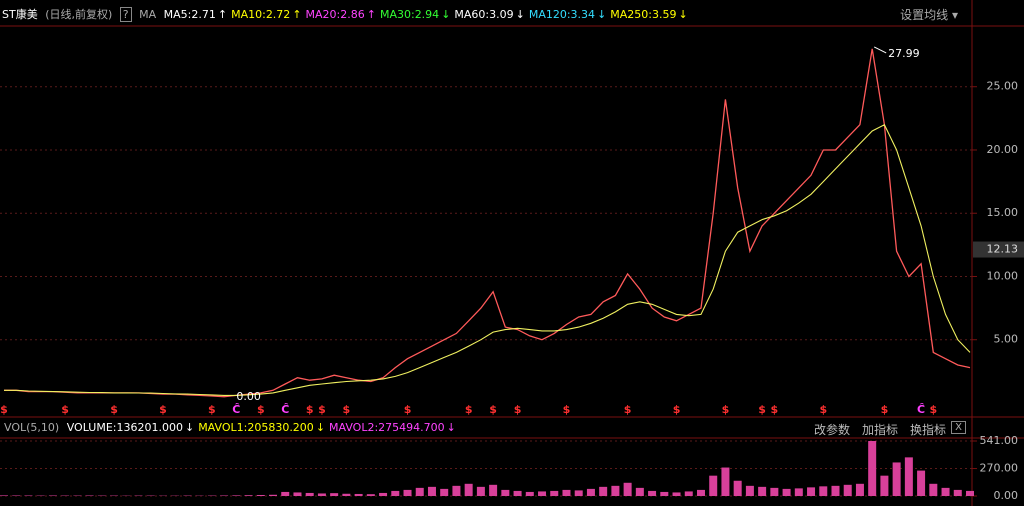 The height and width of the screenshot is (506, 1024). What do you see at coordinates (831, 430) in the screenshot?
I see `tool-button: 改参数` at bounding box center [831, 430].